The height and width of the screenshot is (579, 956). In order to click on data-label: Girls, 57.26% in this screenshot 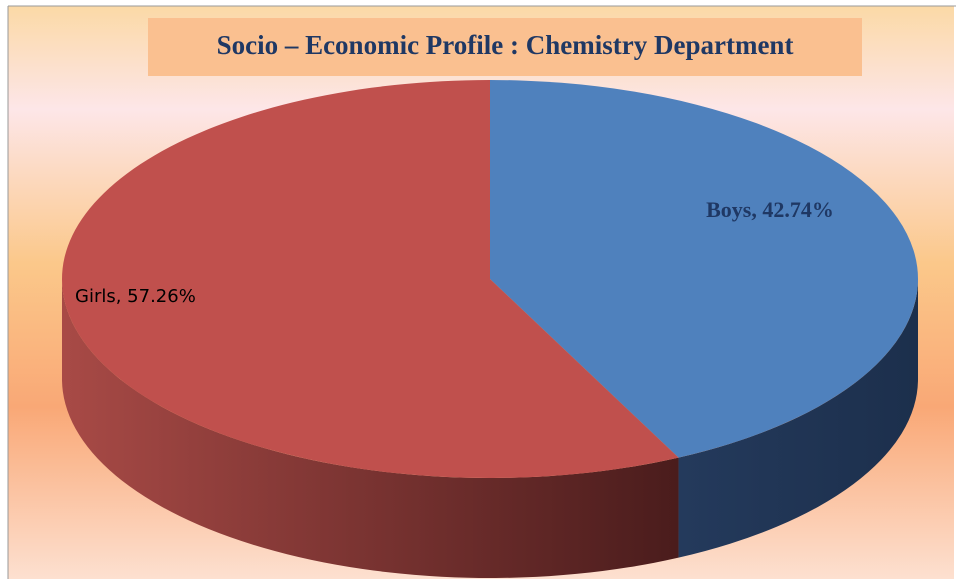, I will do `click(135, 296)`.